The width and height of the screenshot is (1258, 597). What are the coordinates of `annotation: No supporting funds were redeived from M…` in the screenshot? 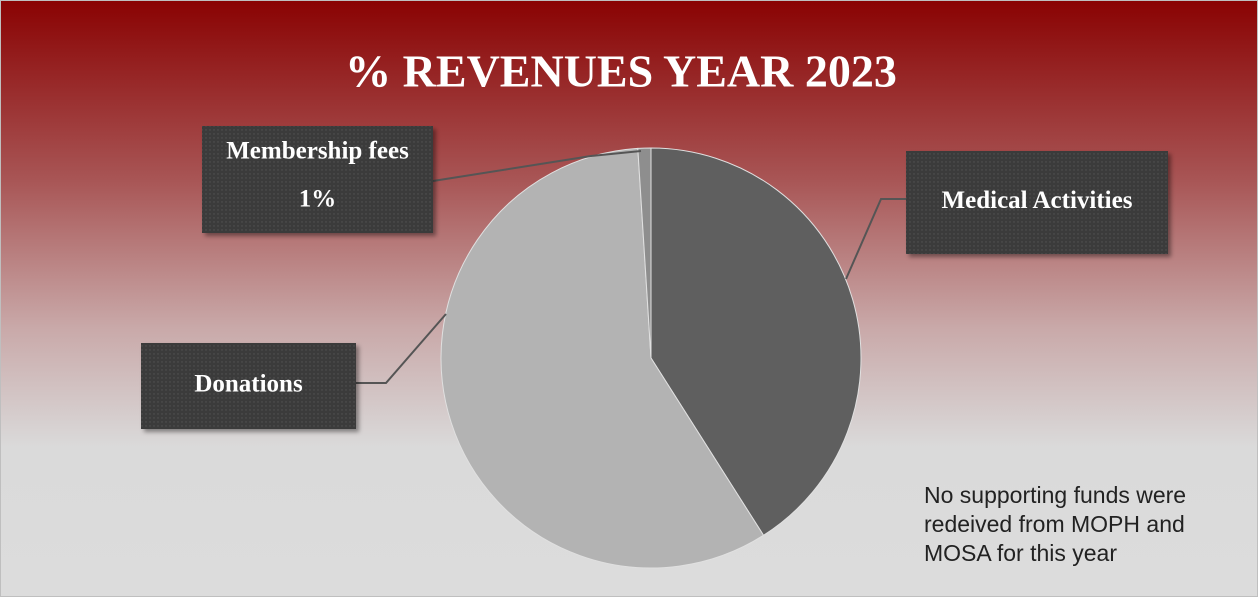 It's located at (1055, 524).